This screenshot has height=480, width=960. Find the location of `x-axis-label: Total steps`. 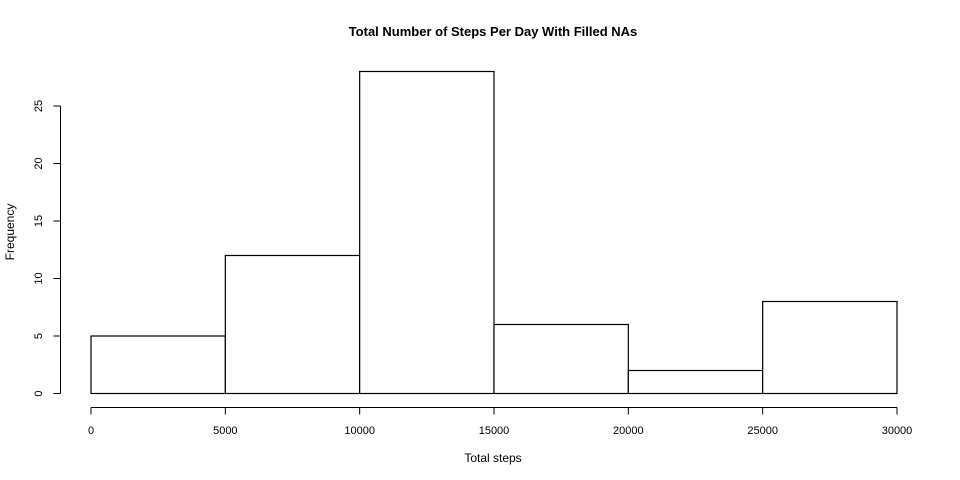

x-axis-label: Total steps is located at coordinates (492, 458).